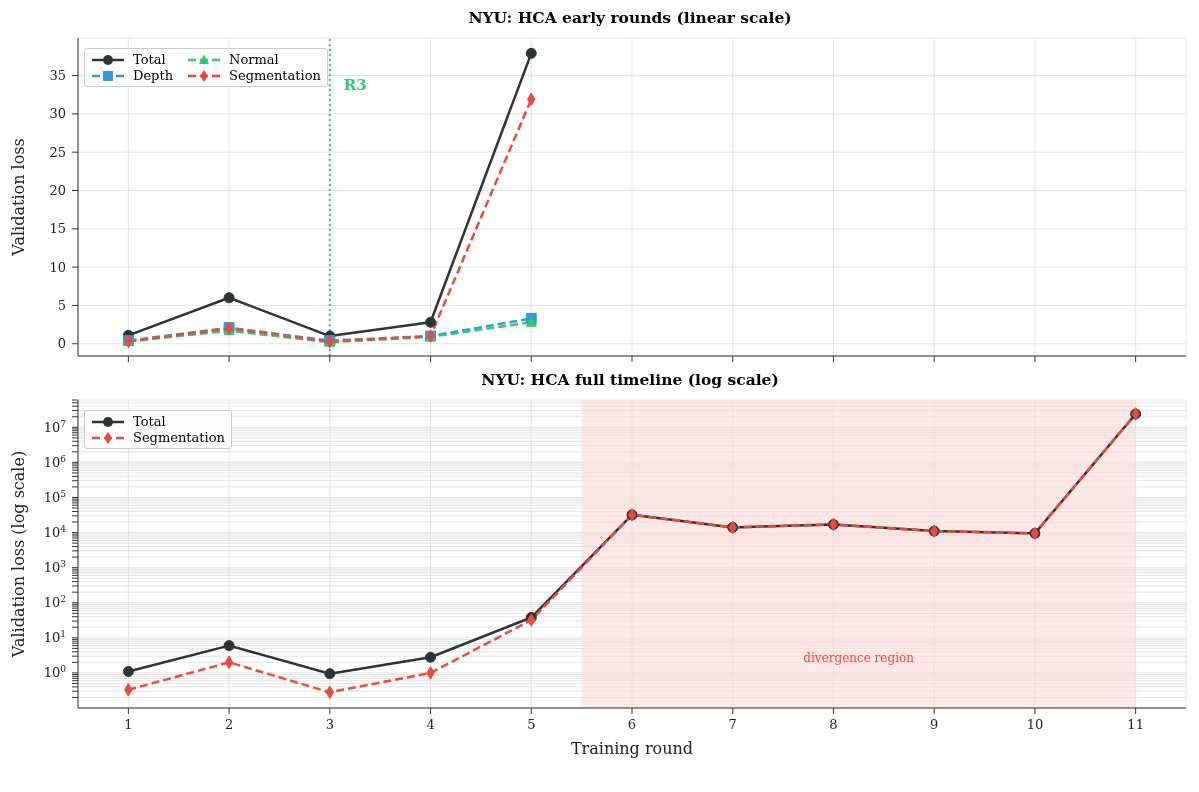  I want to click on y-tick-label: 20, so click(57, 191).